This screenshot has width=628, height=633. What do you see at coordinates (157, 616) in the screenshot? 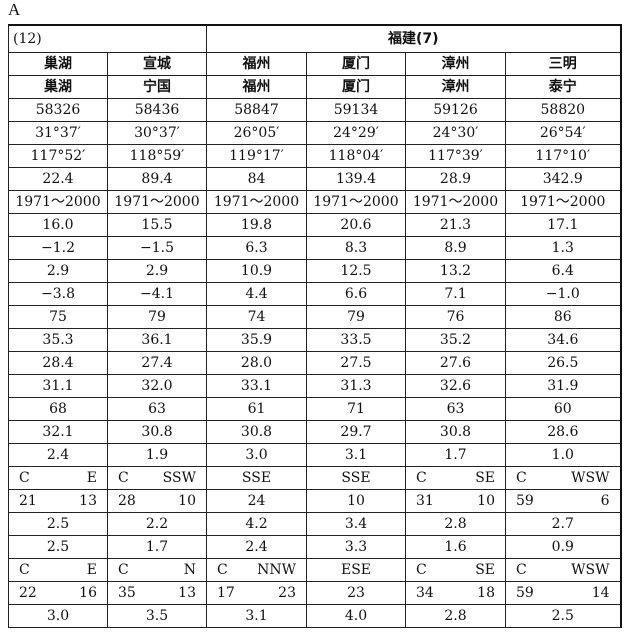
I see `table-cell: 3.5` at bounding box center [157, 616].